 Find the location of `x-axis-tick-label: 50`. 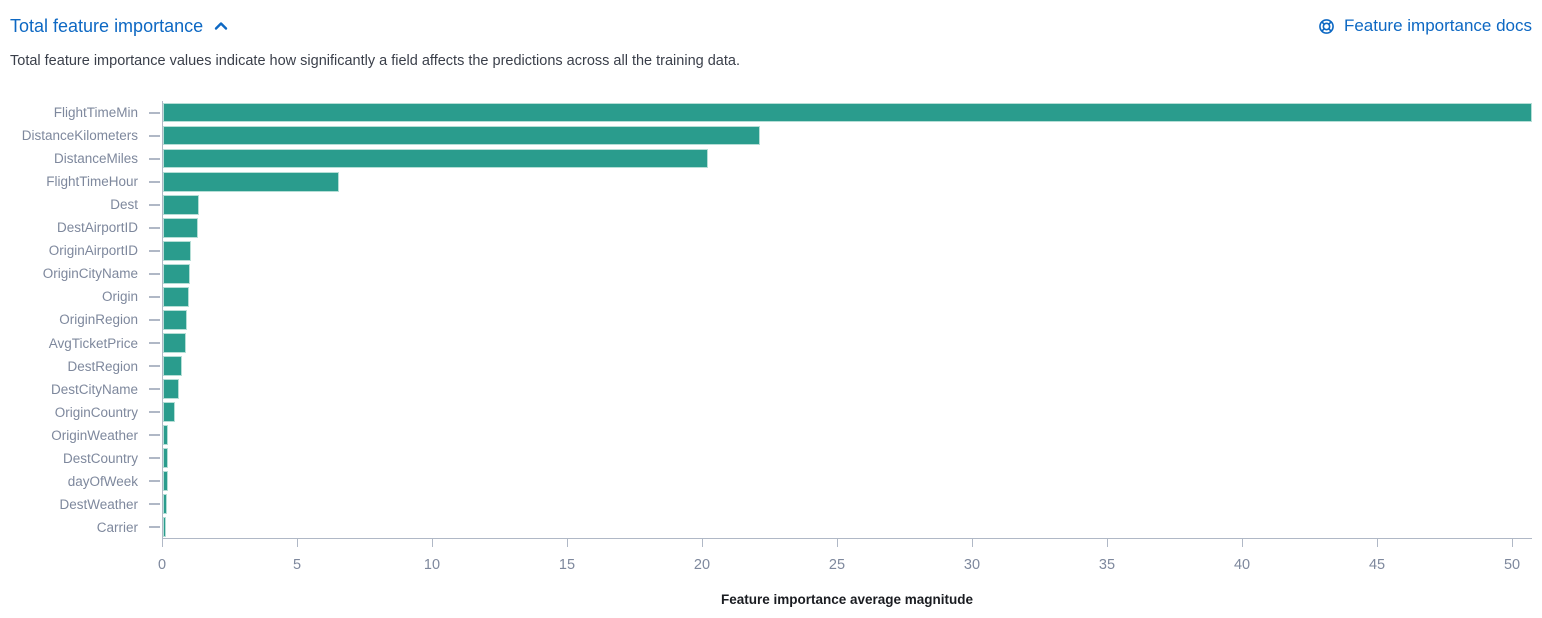

x-axis-tick-label: 50 is located at coordinates (1512, 565).